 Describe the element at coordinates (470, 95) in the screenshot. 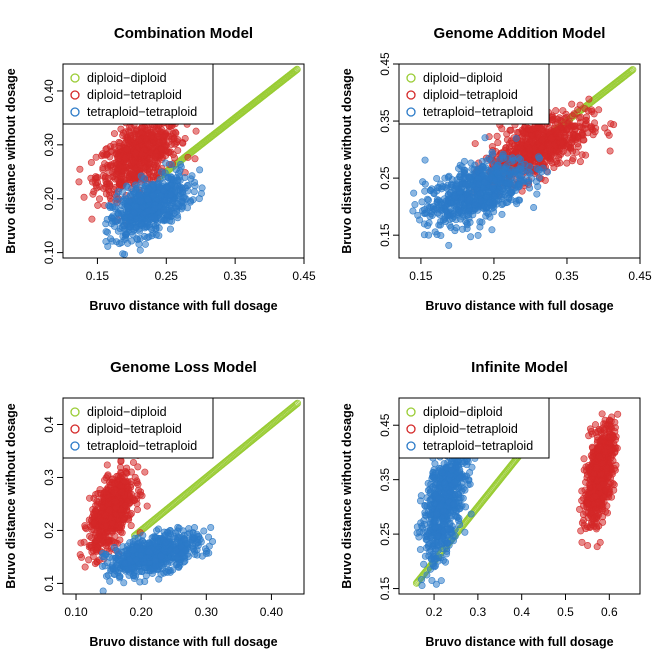

I see `legend-label: diploid−tetraploid` at that location.